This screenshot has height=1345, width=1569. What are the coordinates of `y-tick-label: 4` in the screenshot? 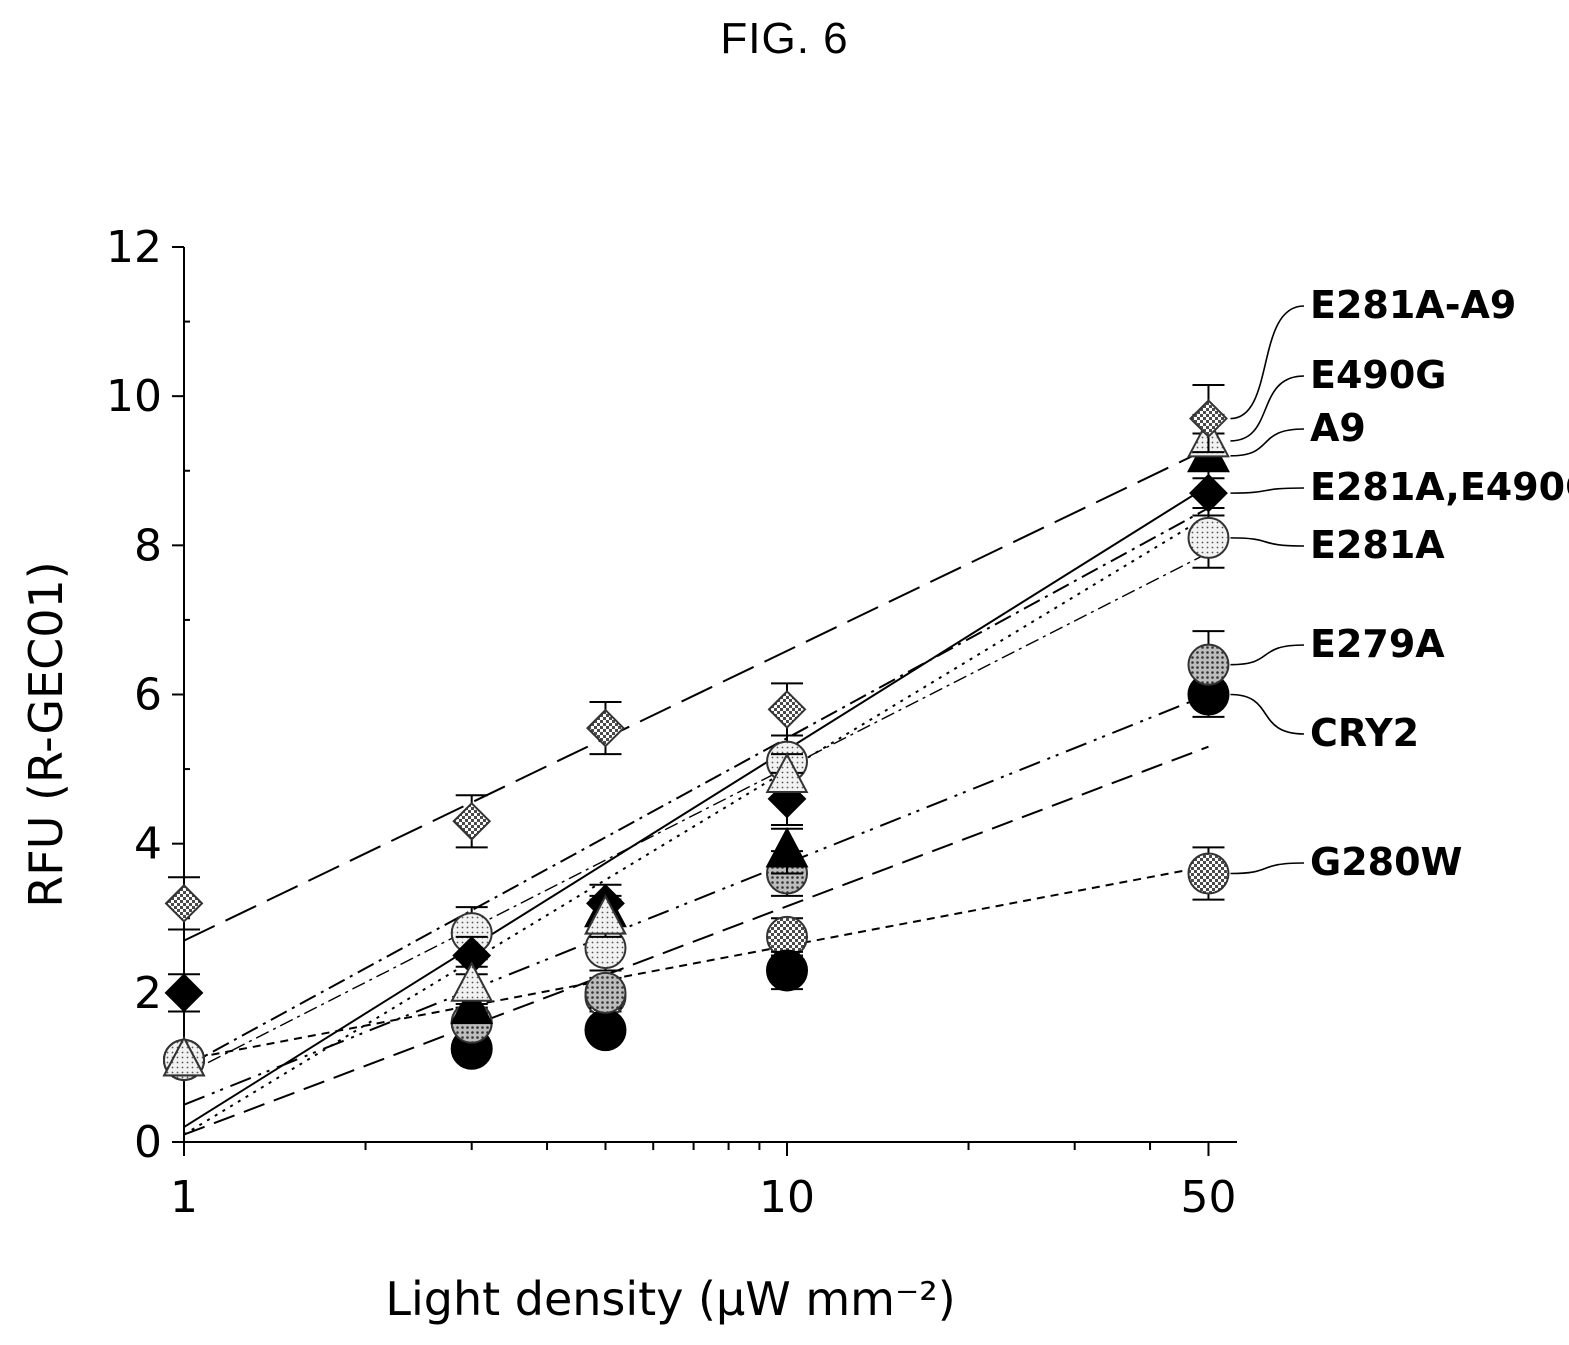 It's located at (148, 844).